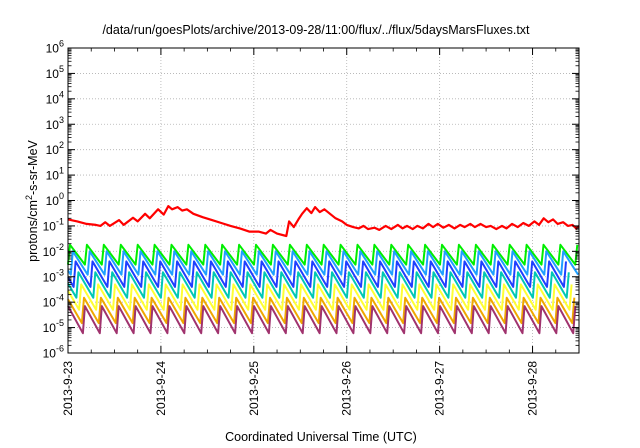  What do you see at coordinates (61, 120) in the screenshot?
I see `y-tick-label-exponent: 3` at bounding box center [61, 120].